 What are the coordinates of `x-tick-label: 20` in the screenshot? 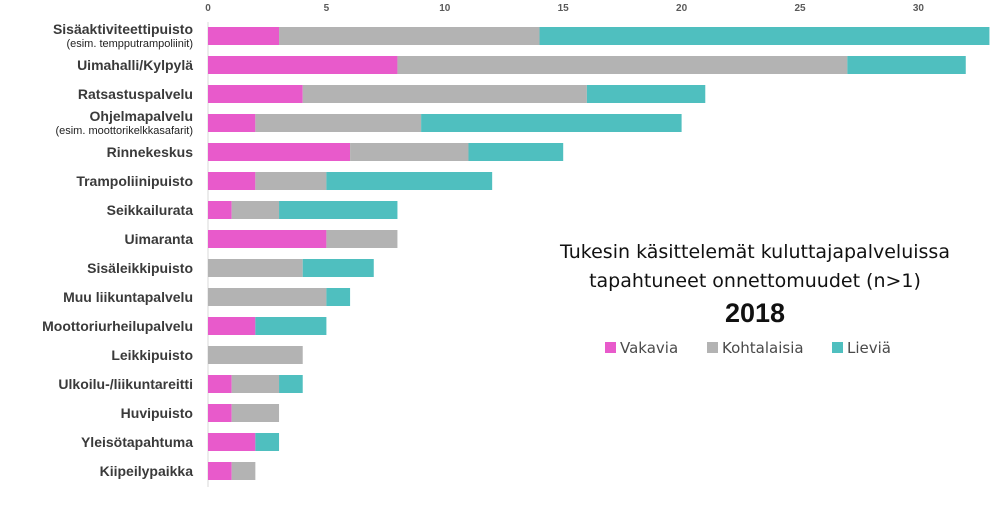 It's located at (682, 8).